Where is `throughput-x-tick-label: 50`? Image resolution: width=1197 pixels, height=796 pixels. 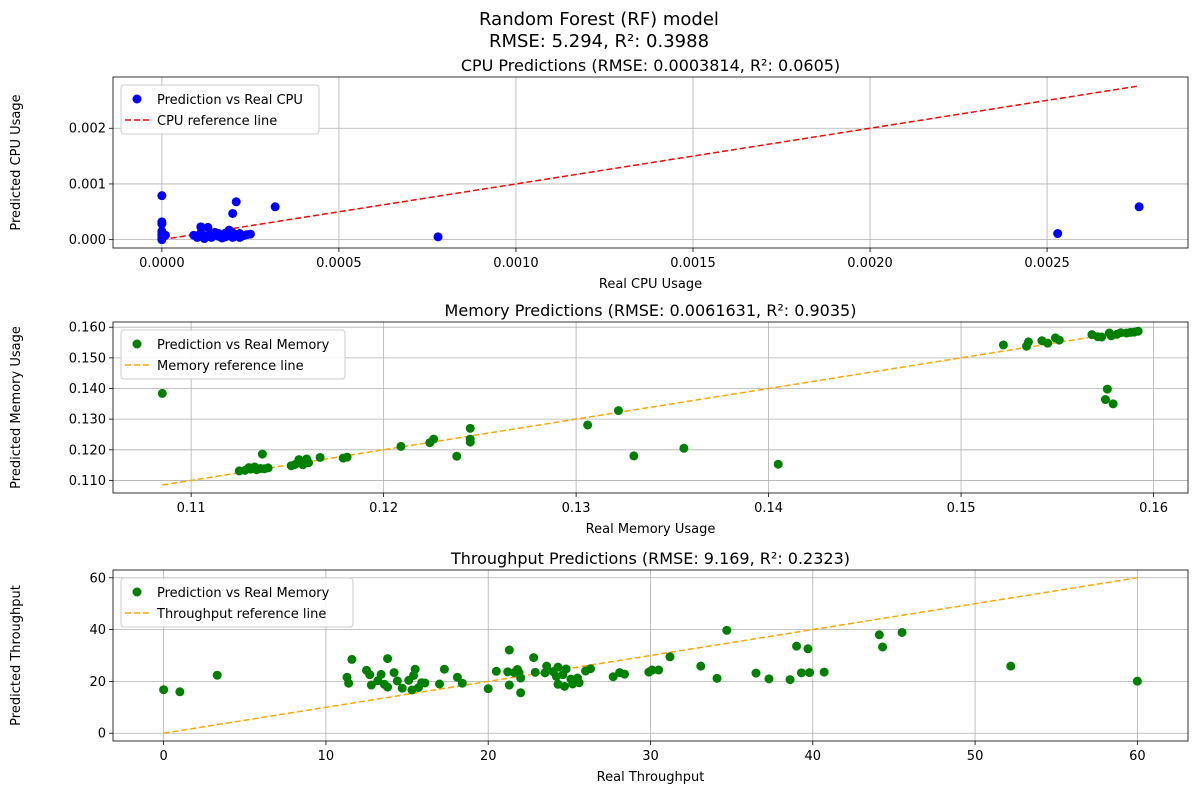 throughput-x-tick-label: 50 is located at coordinates (975, 756).